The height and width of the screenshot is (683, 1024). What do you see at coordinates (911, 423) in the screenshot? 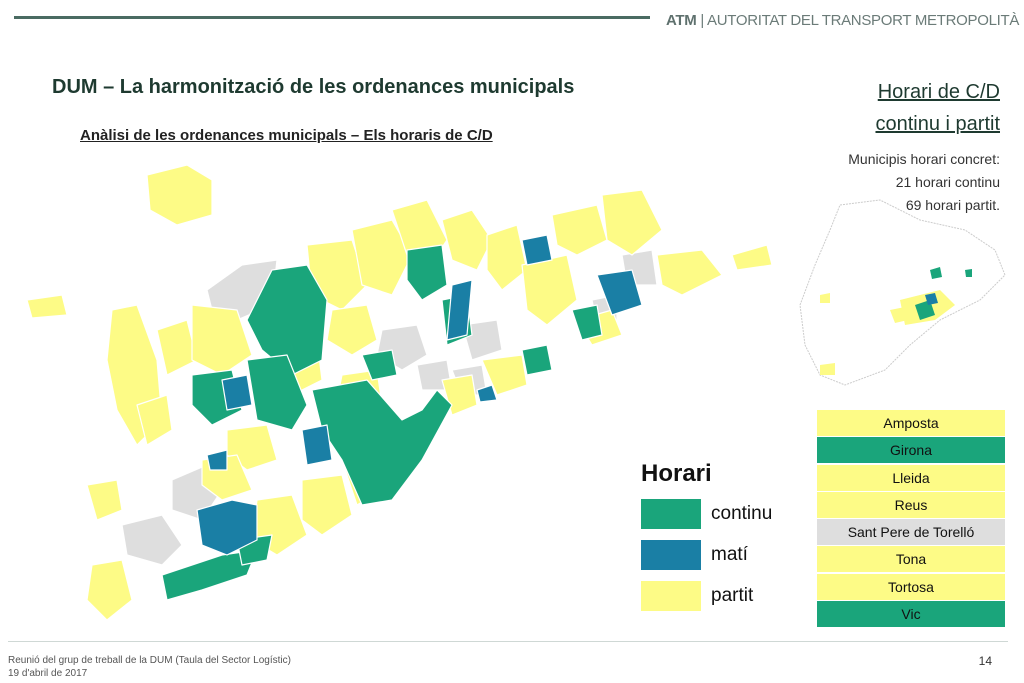
I see `city-item: Amposta` at bounding box center [911, 423].